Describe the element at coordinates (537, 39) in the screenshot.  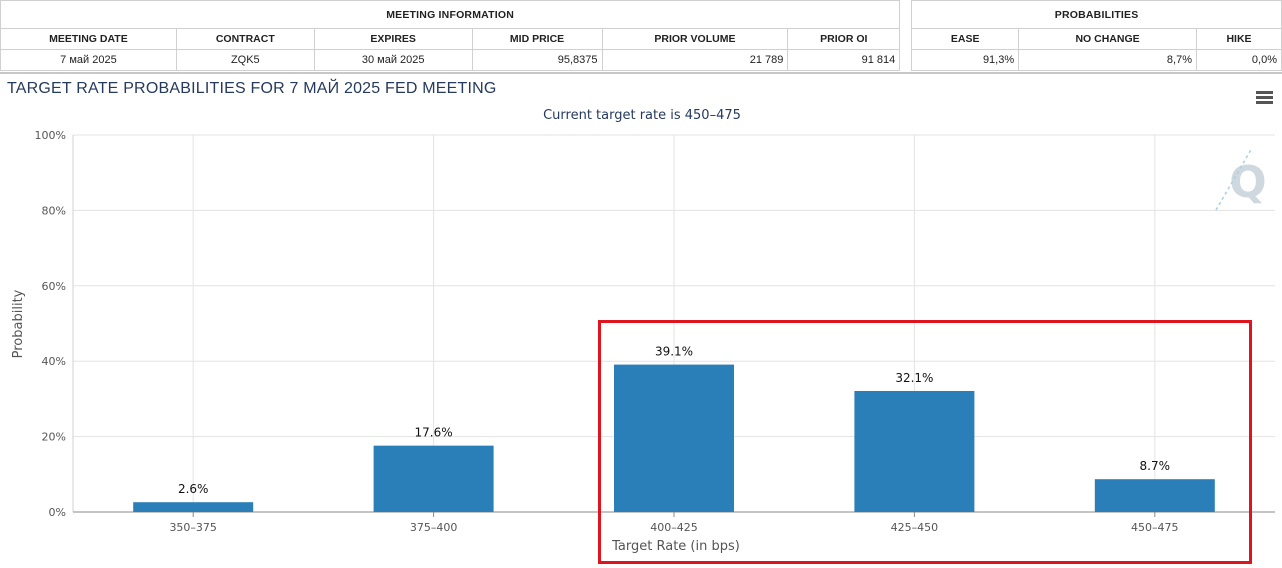
I see `col-mid-price: MID PRICE` at that location.